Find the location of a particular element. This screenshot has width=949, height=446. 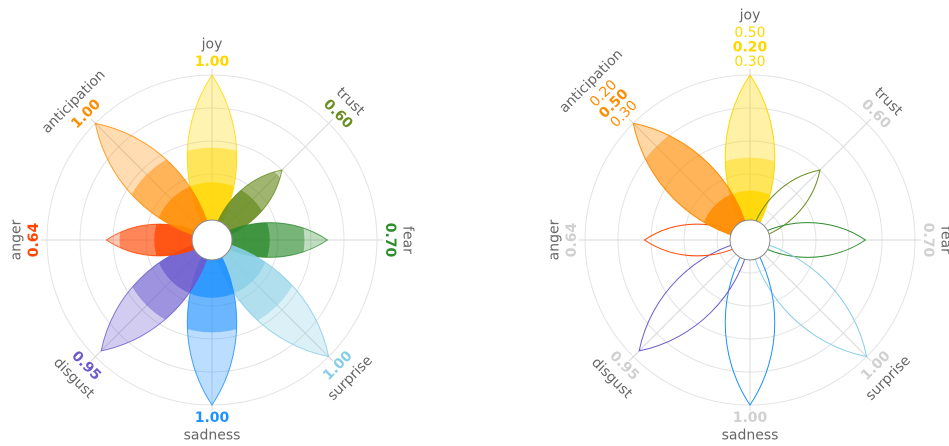

value-label: 0.30 is located at coordinates (749, 62).